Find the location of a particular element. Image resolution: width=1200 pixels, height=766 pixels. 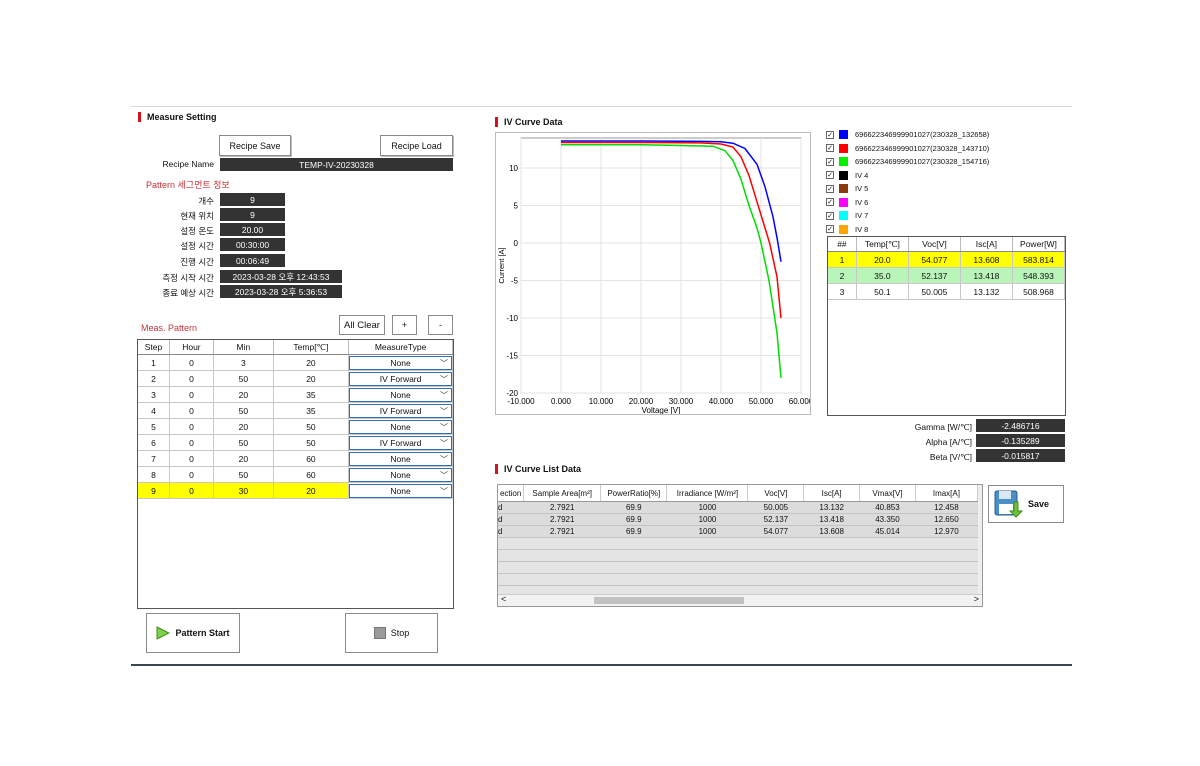

pattern-start-button: Pattern Start is located at coordinates (193, 633).